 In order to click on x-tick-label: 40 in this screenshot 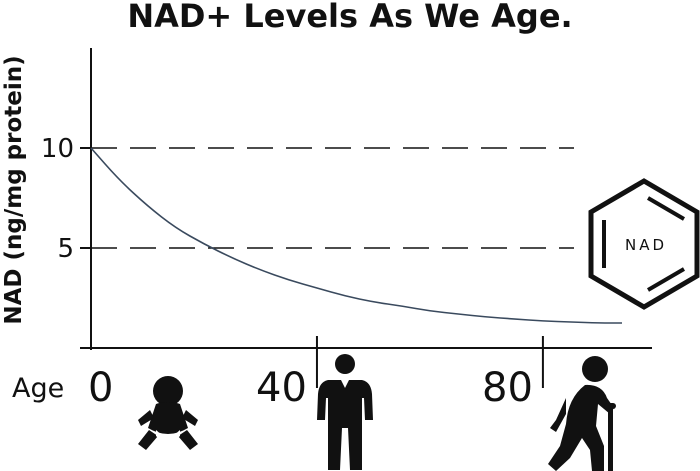, I will do `click(281, 388)`.